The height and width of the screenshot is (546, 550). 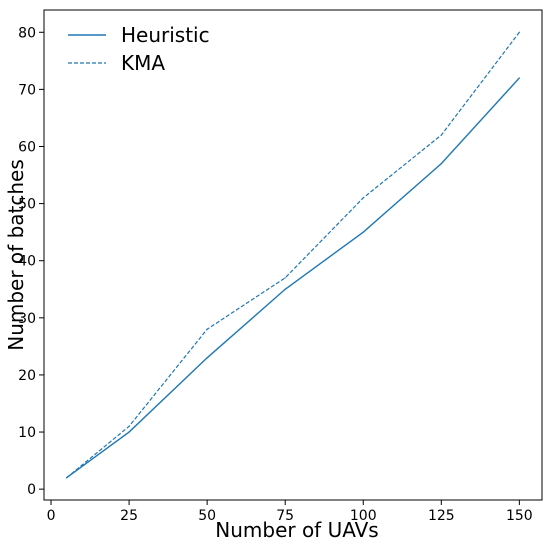 What do you see at coordinates (31, 490) in the screenshot?
I see `y-tick-label: 0` at bounding box center [31, 490].